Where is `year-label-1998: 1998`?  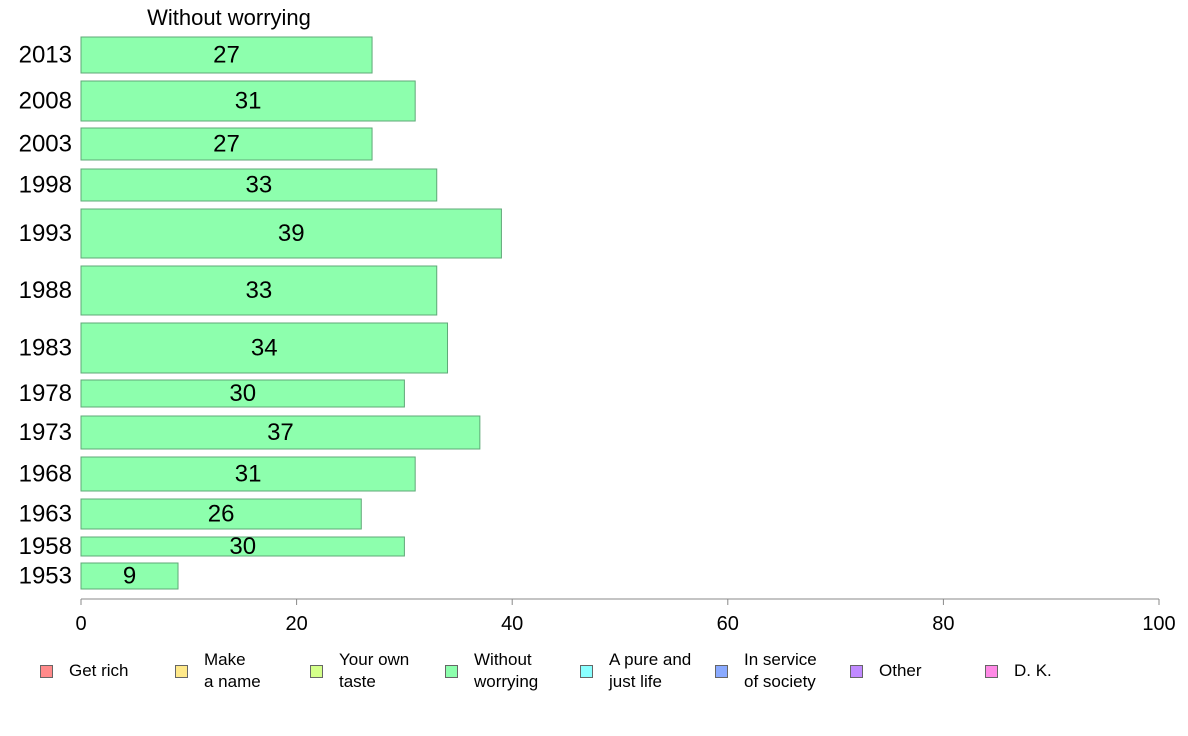
year-label-1998: 1998 is located at coordinates (45, 185).